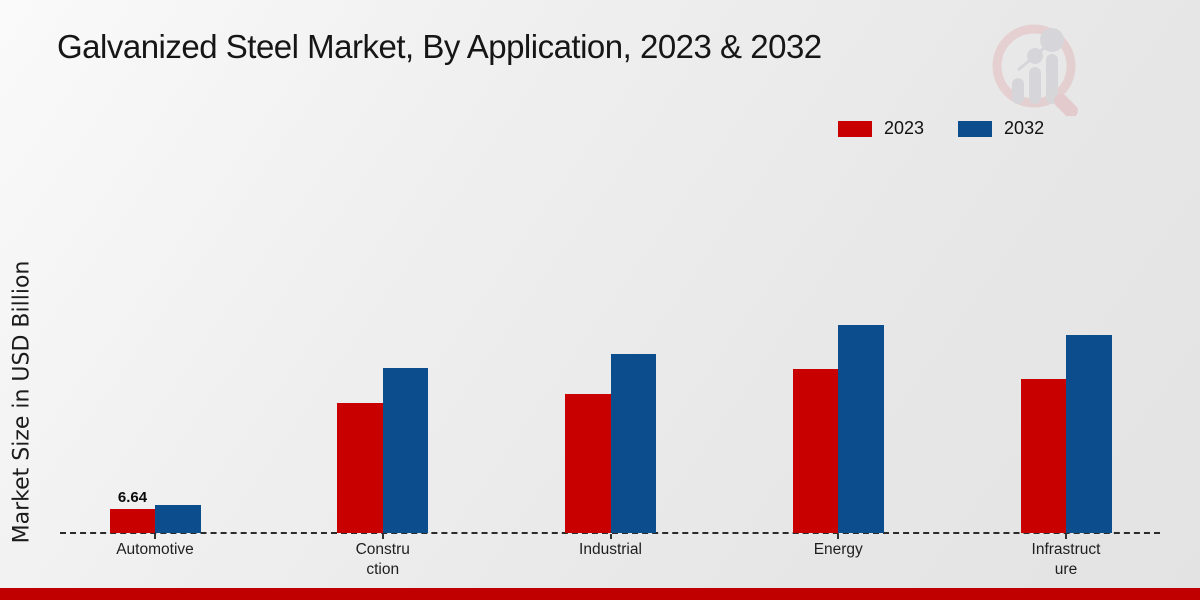 The height and width of the screenshot is (600, 1200). What do you see at coordinates (904, 128) in the screenshot?
I see `legend-label-2023: 2023` at bounding box center [904, 128].